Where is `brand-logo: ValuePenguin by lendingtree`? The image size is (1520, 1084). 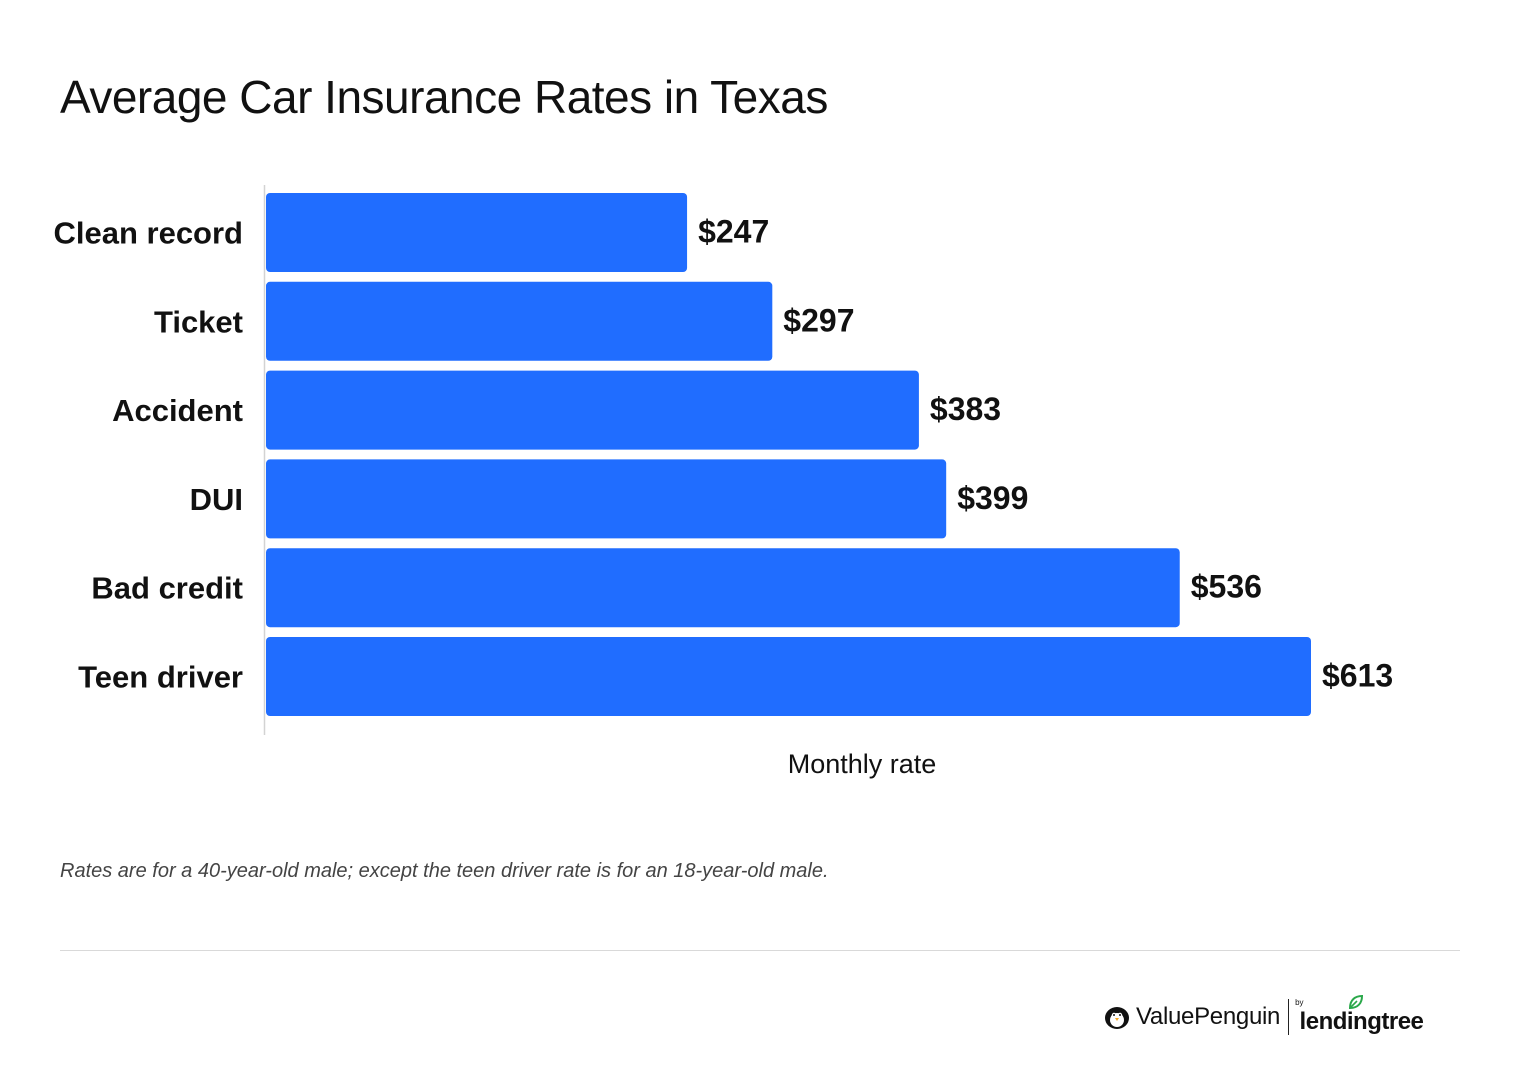
brand-logo: ValuePenguin by lendingtree is located at coordinates (1264, 1017).